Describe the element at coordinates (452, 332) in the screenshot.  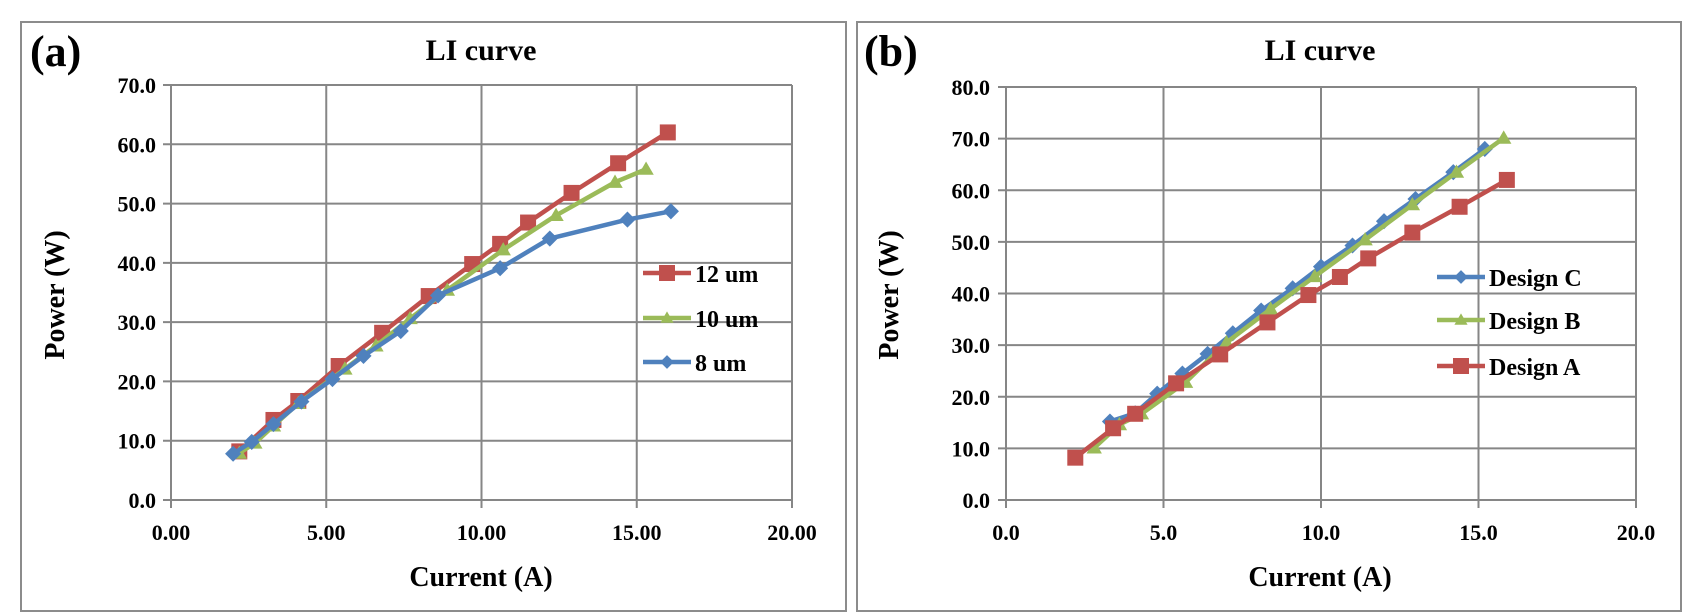
I see `series-8-um` at that location.